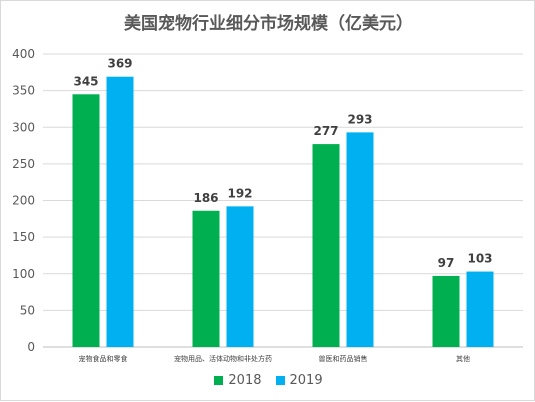 The height and width of the screenshot is (402, 535). Describe the element at coordinates (280, 380) in the screenshot. I see `legend-swatch-2019` at that location.